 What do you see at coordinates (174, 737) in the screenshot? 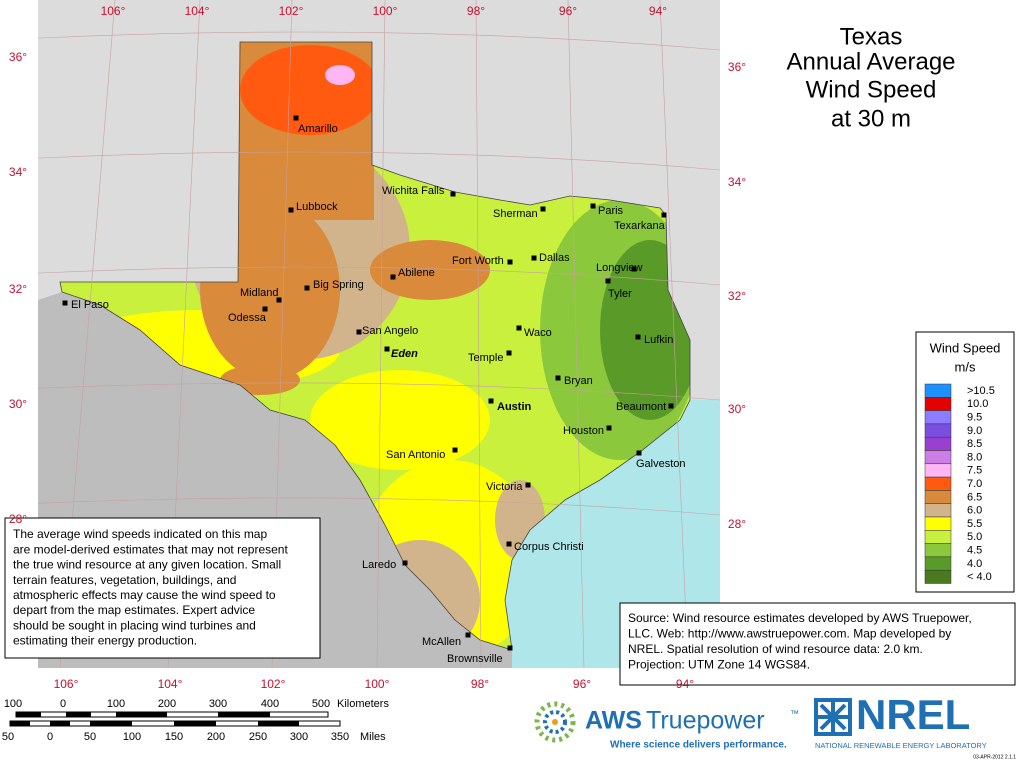
I see `scale-mile-label: 150` at bounding box center [174, 737].